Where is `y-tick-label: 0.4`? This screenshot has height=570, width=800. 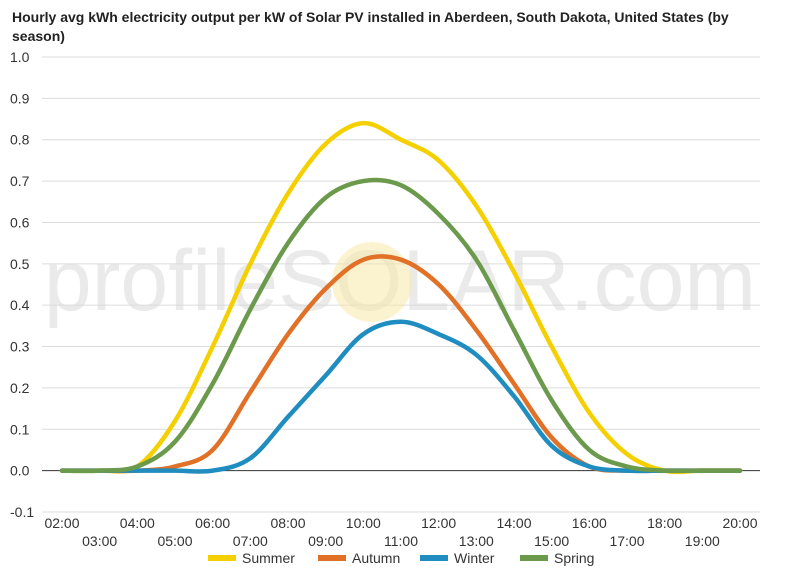 y-tick-label: 0.4 is located at coordinates (20, 305).